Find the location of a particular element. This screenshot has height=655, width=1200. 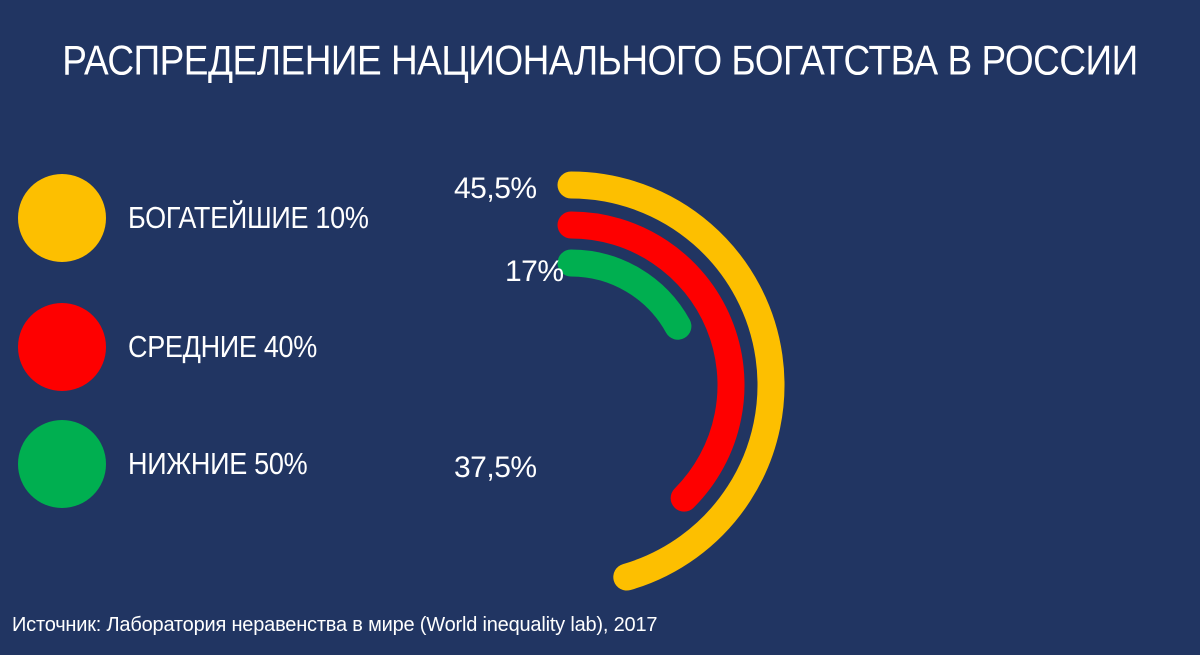

arc-bottom is located at coordinates (624, 294).